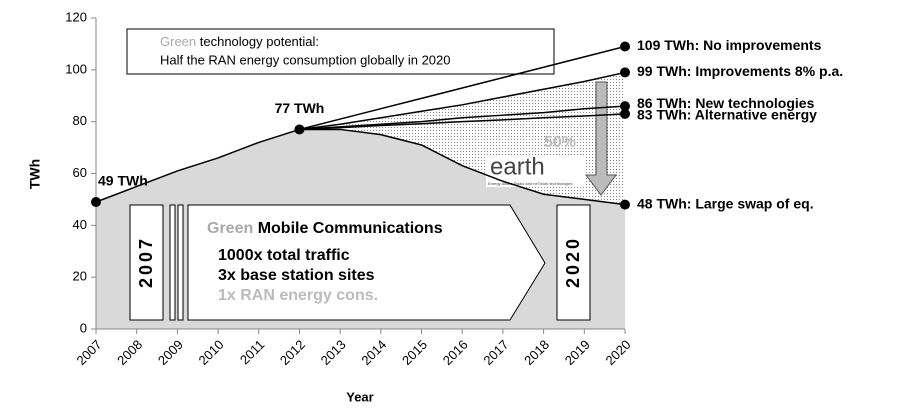 This screenshot has width=908, height=418. I want to click on x-tick-label: 2015, so click(414, 352).